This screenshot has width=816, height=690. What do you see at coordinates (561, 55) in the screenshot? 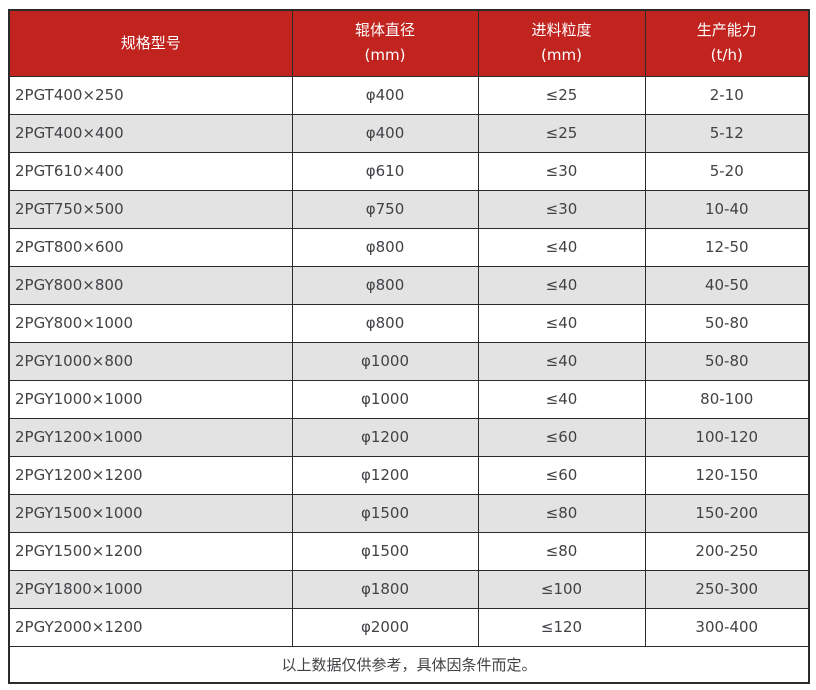
I see `header-feed-size-unit: (mm)` at bounding box center [561, 55].